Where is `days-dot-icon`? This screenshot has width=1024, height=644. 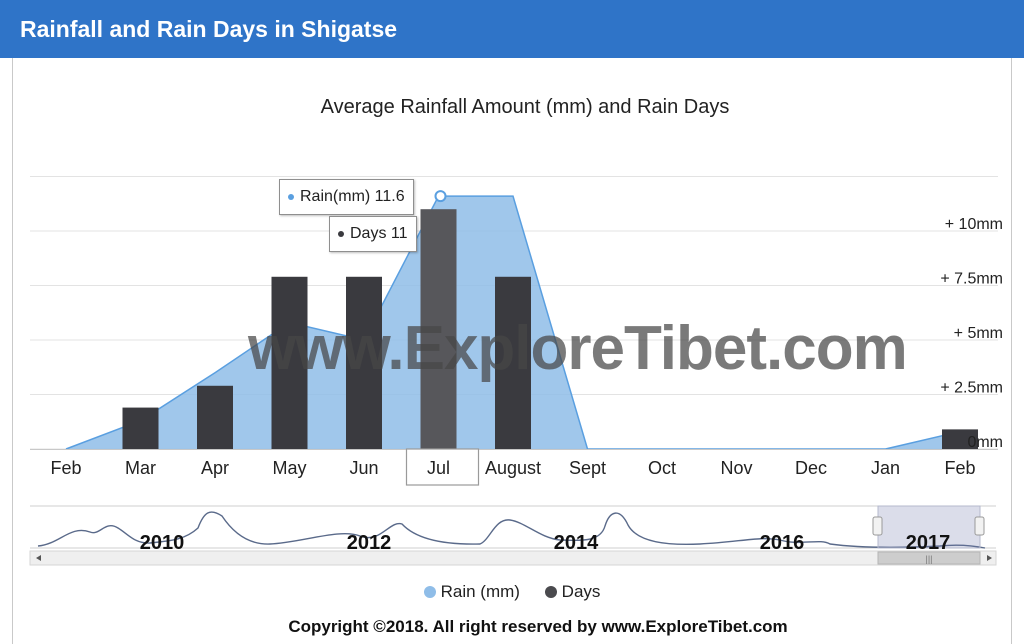
days-dot-icon is located at coordinates (341, 233).